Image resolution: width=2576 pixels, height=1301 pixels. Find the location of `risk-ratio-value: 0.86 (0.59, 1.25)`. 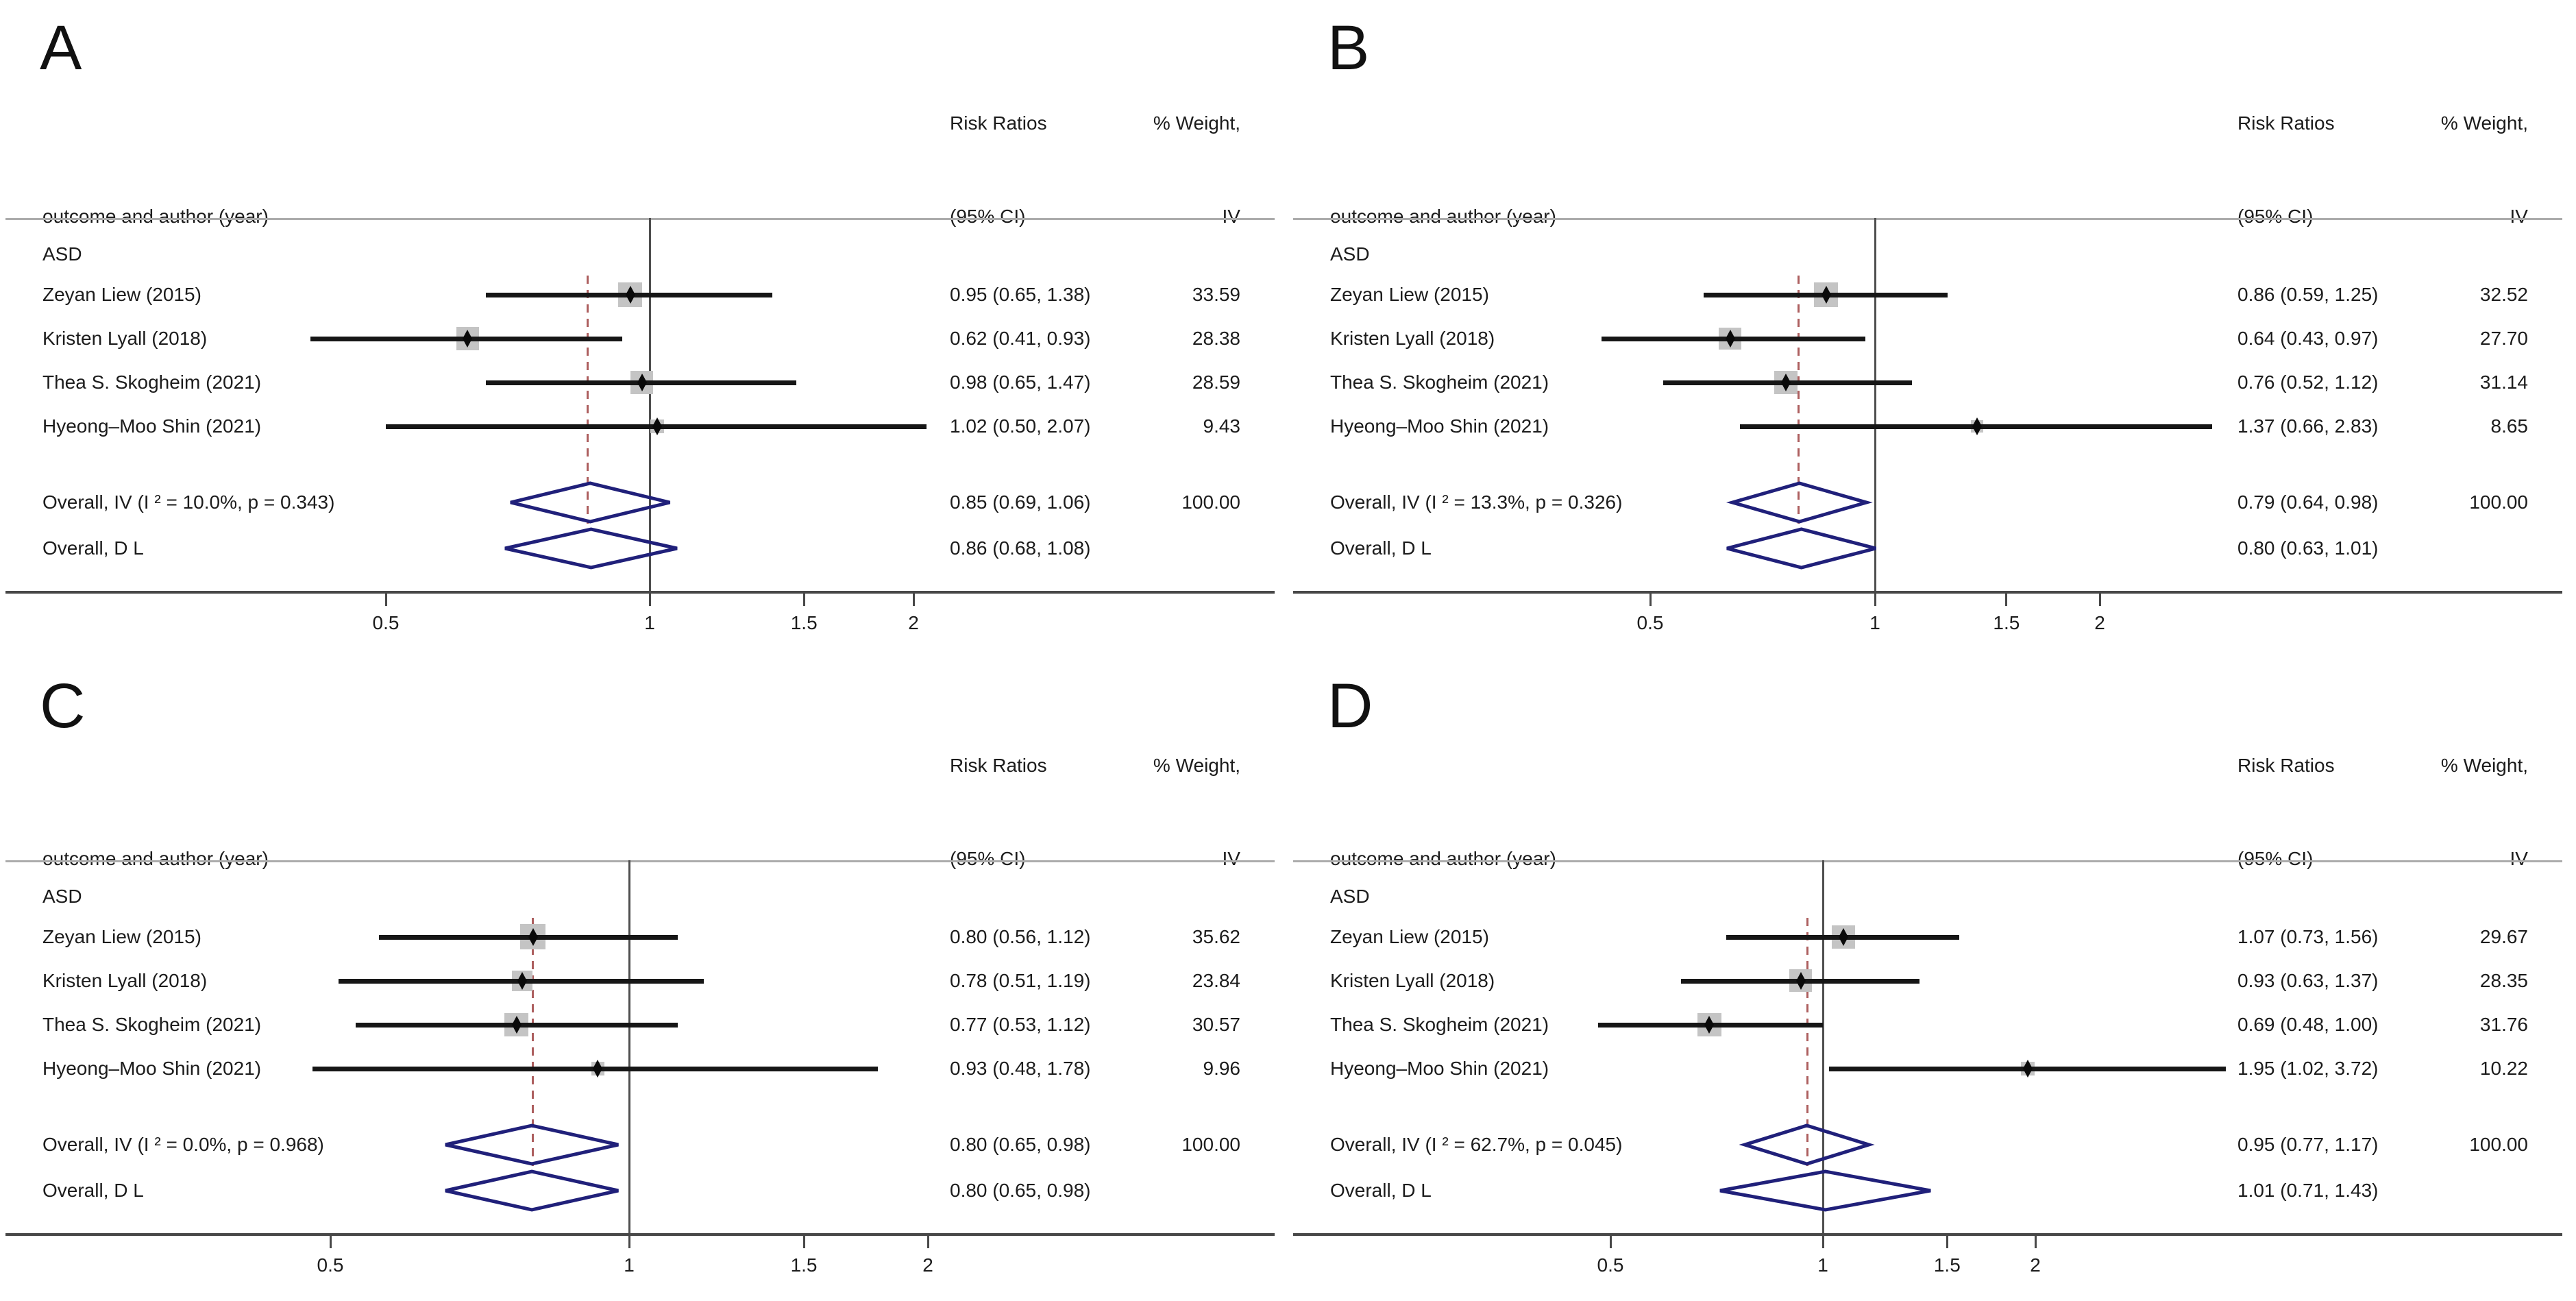

risk-ratio-value: 0.86 (0.59, 1.25) is located at coordinates (2308, 294).